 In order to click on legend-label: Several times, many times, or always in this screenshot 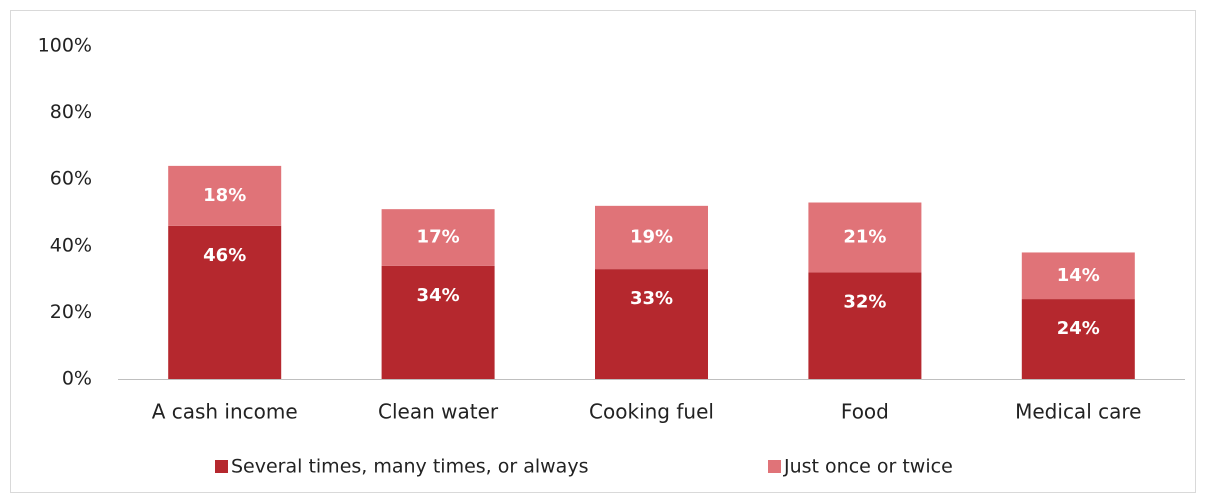, I will do `click(409, 467)`.